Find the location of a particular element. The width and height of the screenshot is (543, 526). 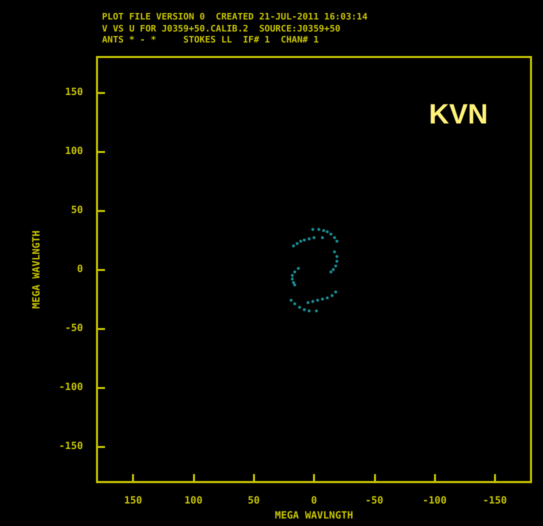

y-tick-label: -100 is located at coordinates (70, 388).